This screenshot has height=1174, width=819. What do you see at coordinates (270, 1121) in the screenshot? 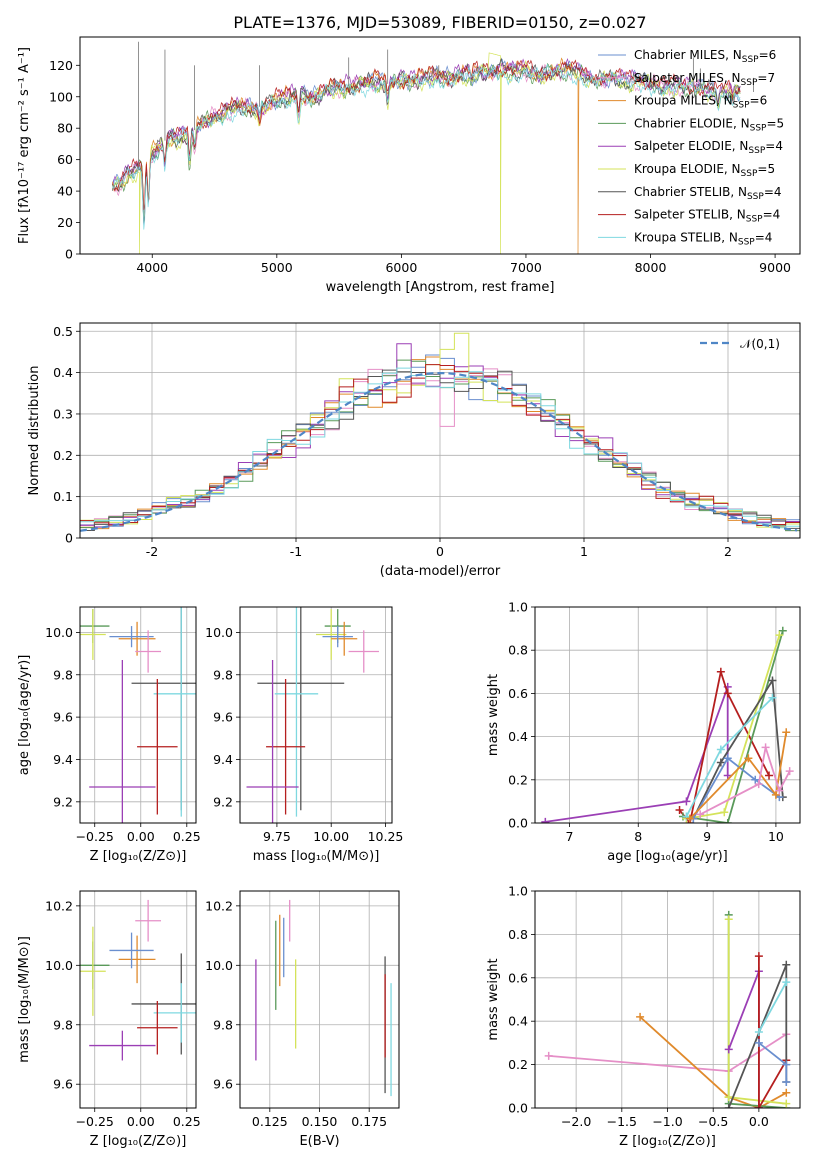
I see `x-tick-label: 0.125` at bounding box center [270, 1121].